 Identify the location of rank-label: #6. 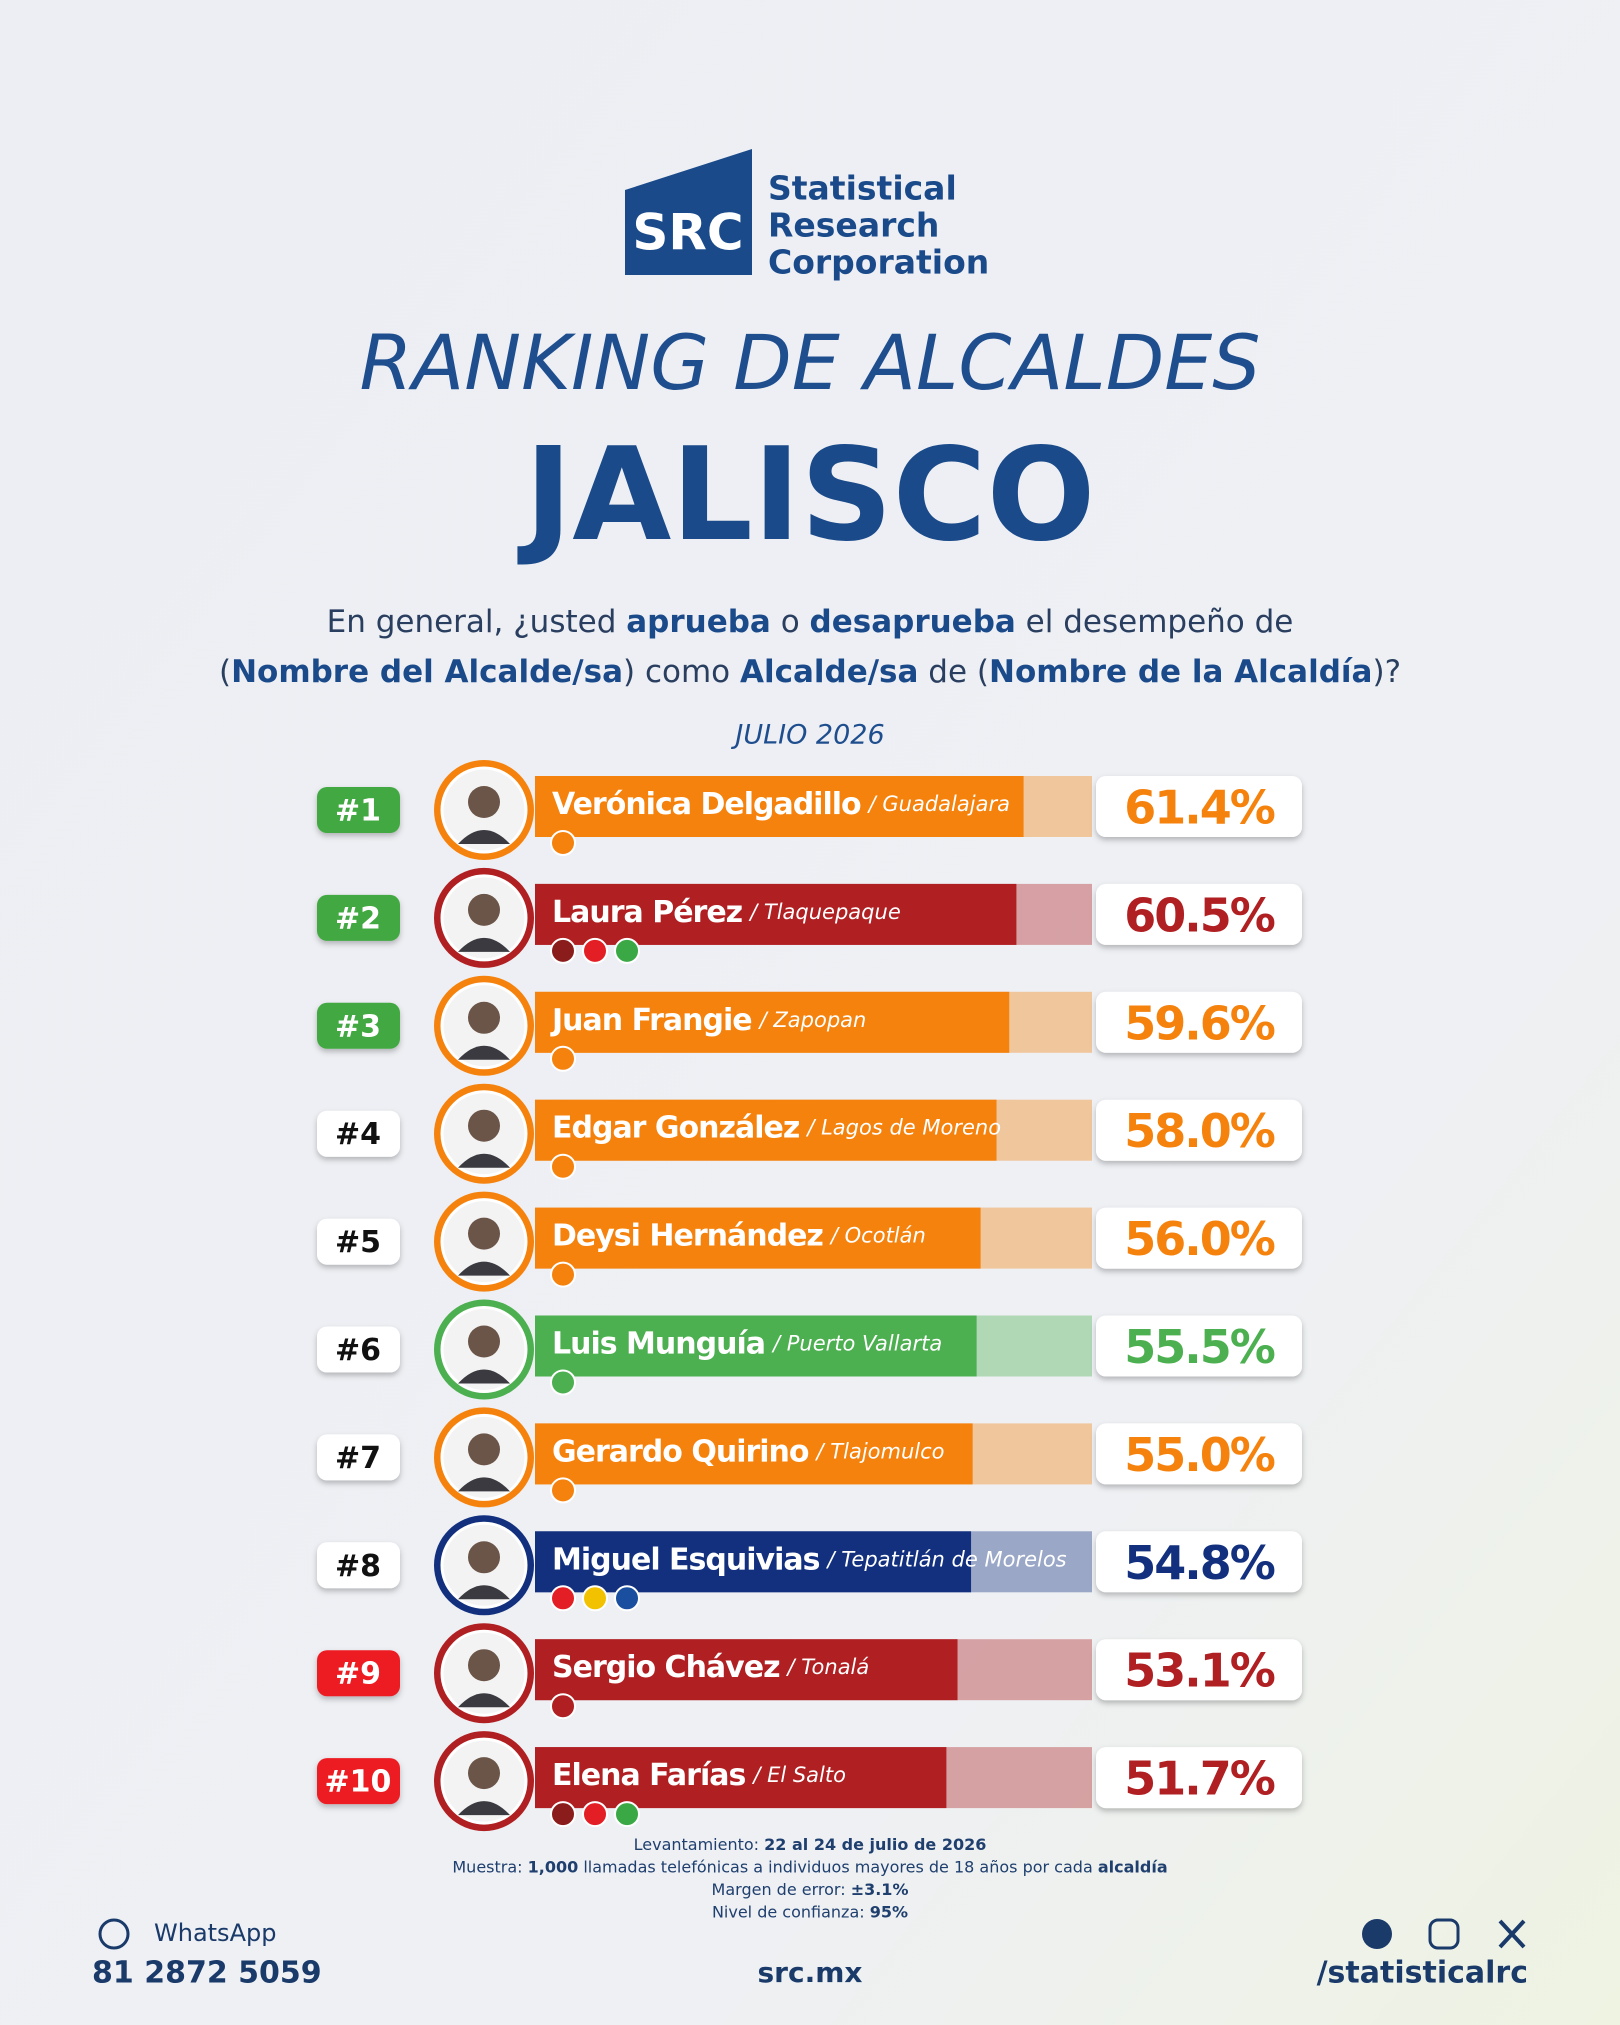
(358, 1350).